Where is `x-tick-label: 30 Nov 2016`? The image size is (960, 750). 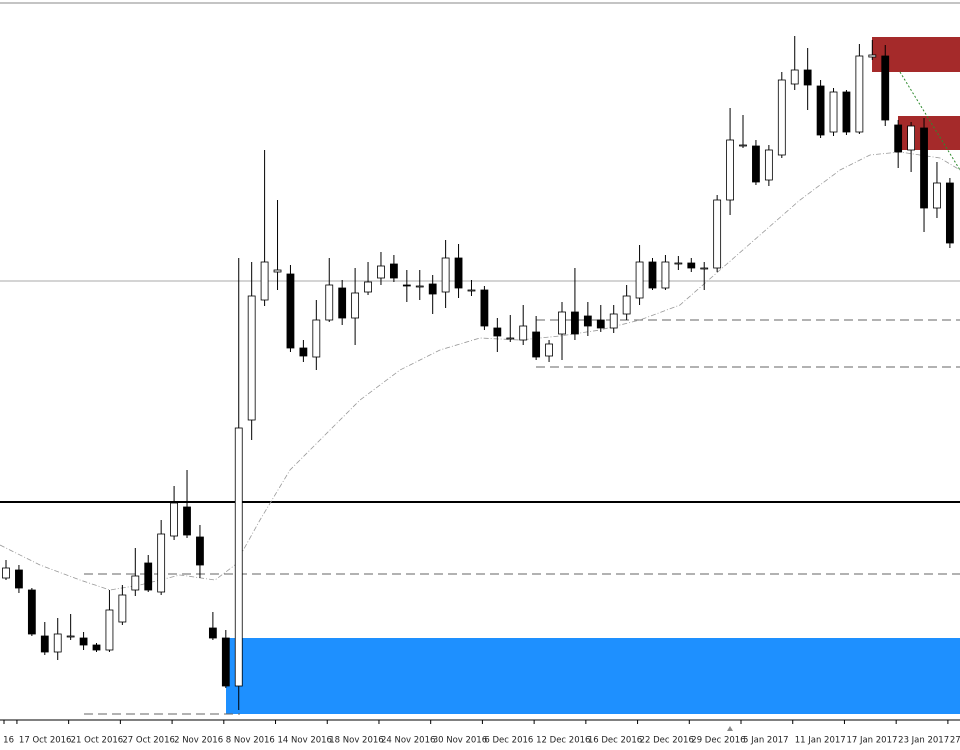 x-tick-label: 30 Nov 2016 is located at coordinates (460, 741).